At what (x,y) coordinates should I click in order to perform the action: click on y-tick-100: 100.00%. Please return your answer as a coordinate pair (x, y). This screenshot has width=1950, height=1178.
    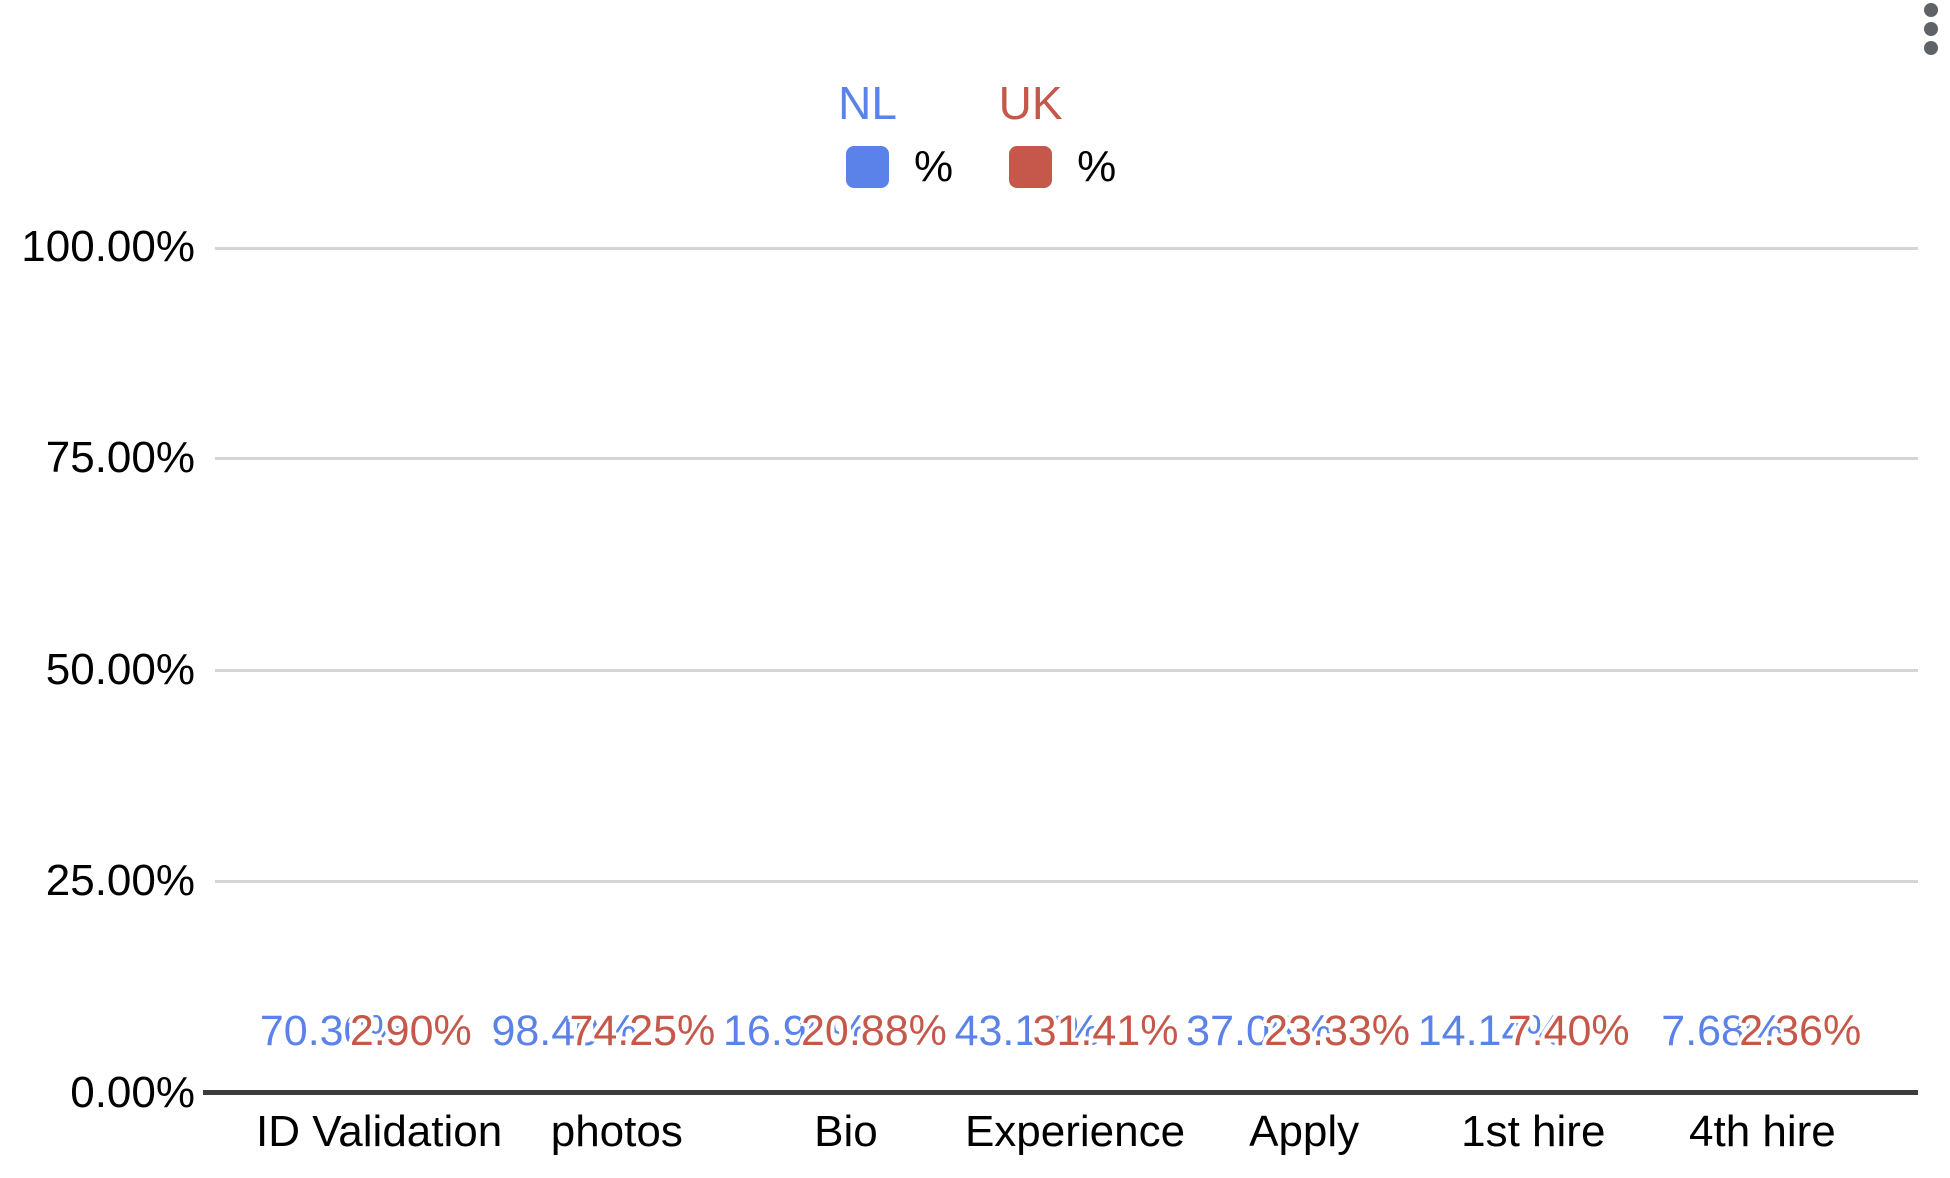
    Looking at the image, I should click on (108, 246).